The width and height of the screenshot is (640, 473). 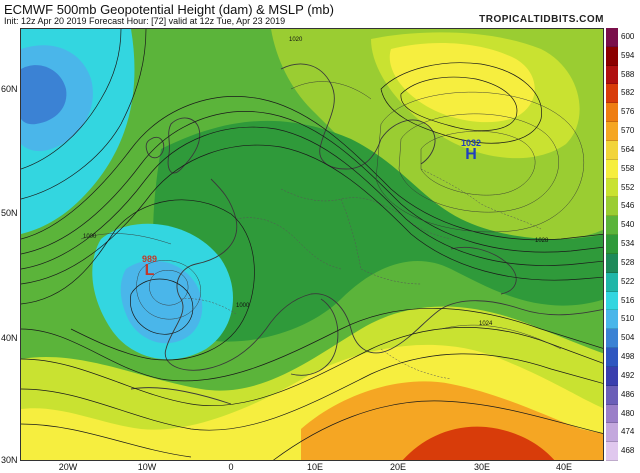 What do you see at coordinates (147, 467) in the screenshot?
I see `lon-label-10w: 10W` at bounding box center [147, 467].